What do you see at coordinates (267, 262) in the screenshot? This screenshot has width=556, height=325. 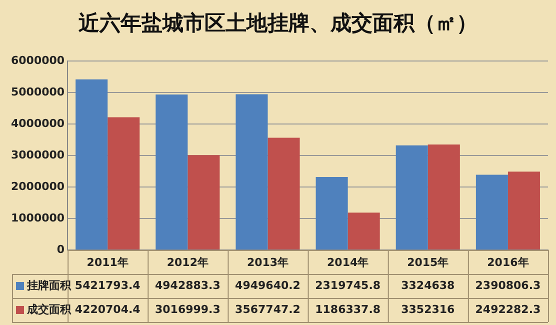 I see `x-tick-label: 2013年` at bounding box center [267, 262].